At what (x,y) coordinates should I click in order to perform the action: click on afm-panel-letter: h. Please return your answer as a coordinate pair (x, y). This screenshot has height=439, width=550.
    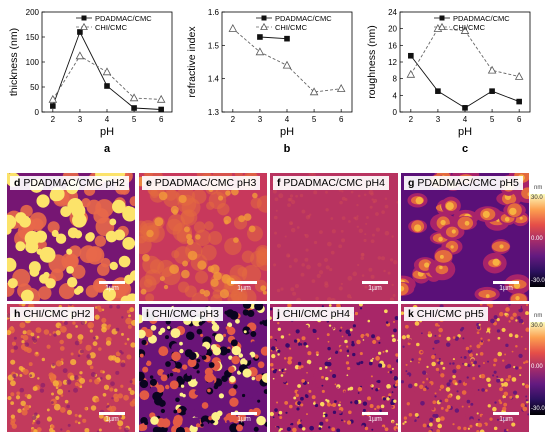
    Looking at the image, I should click on (17, 314).